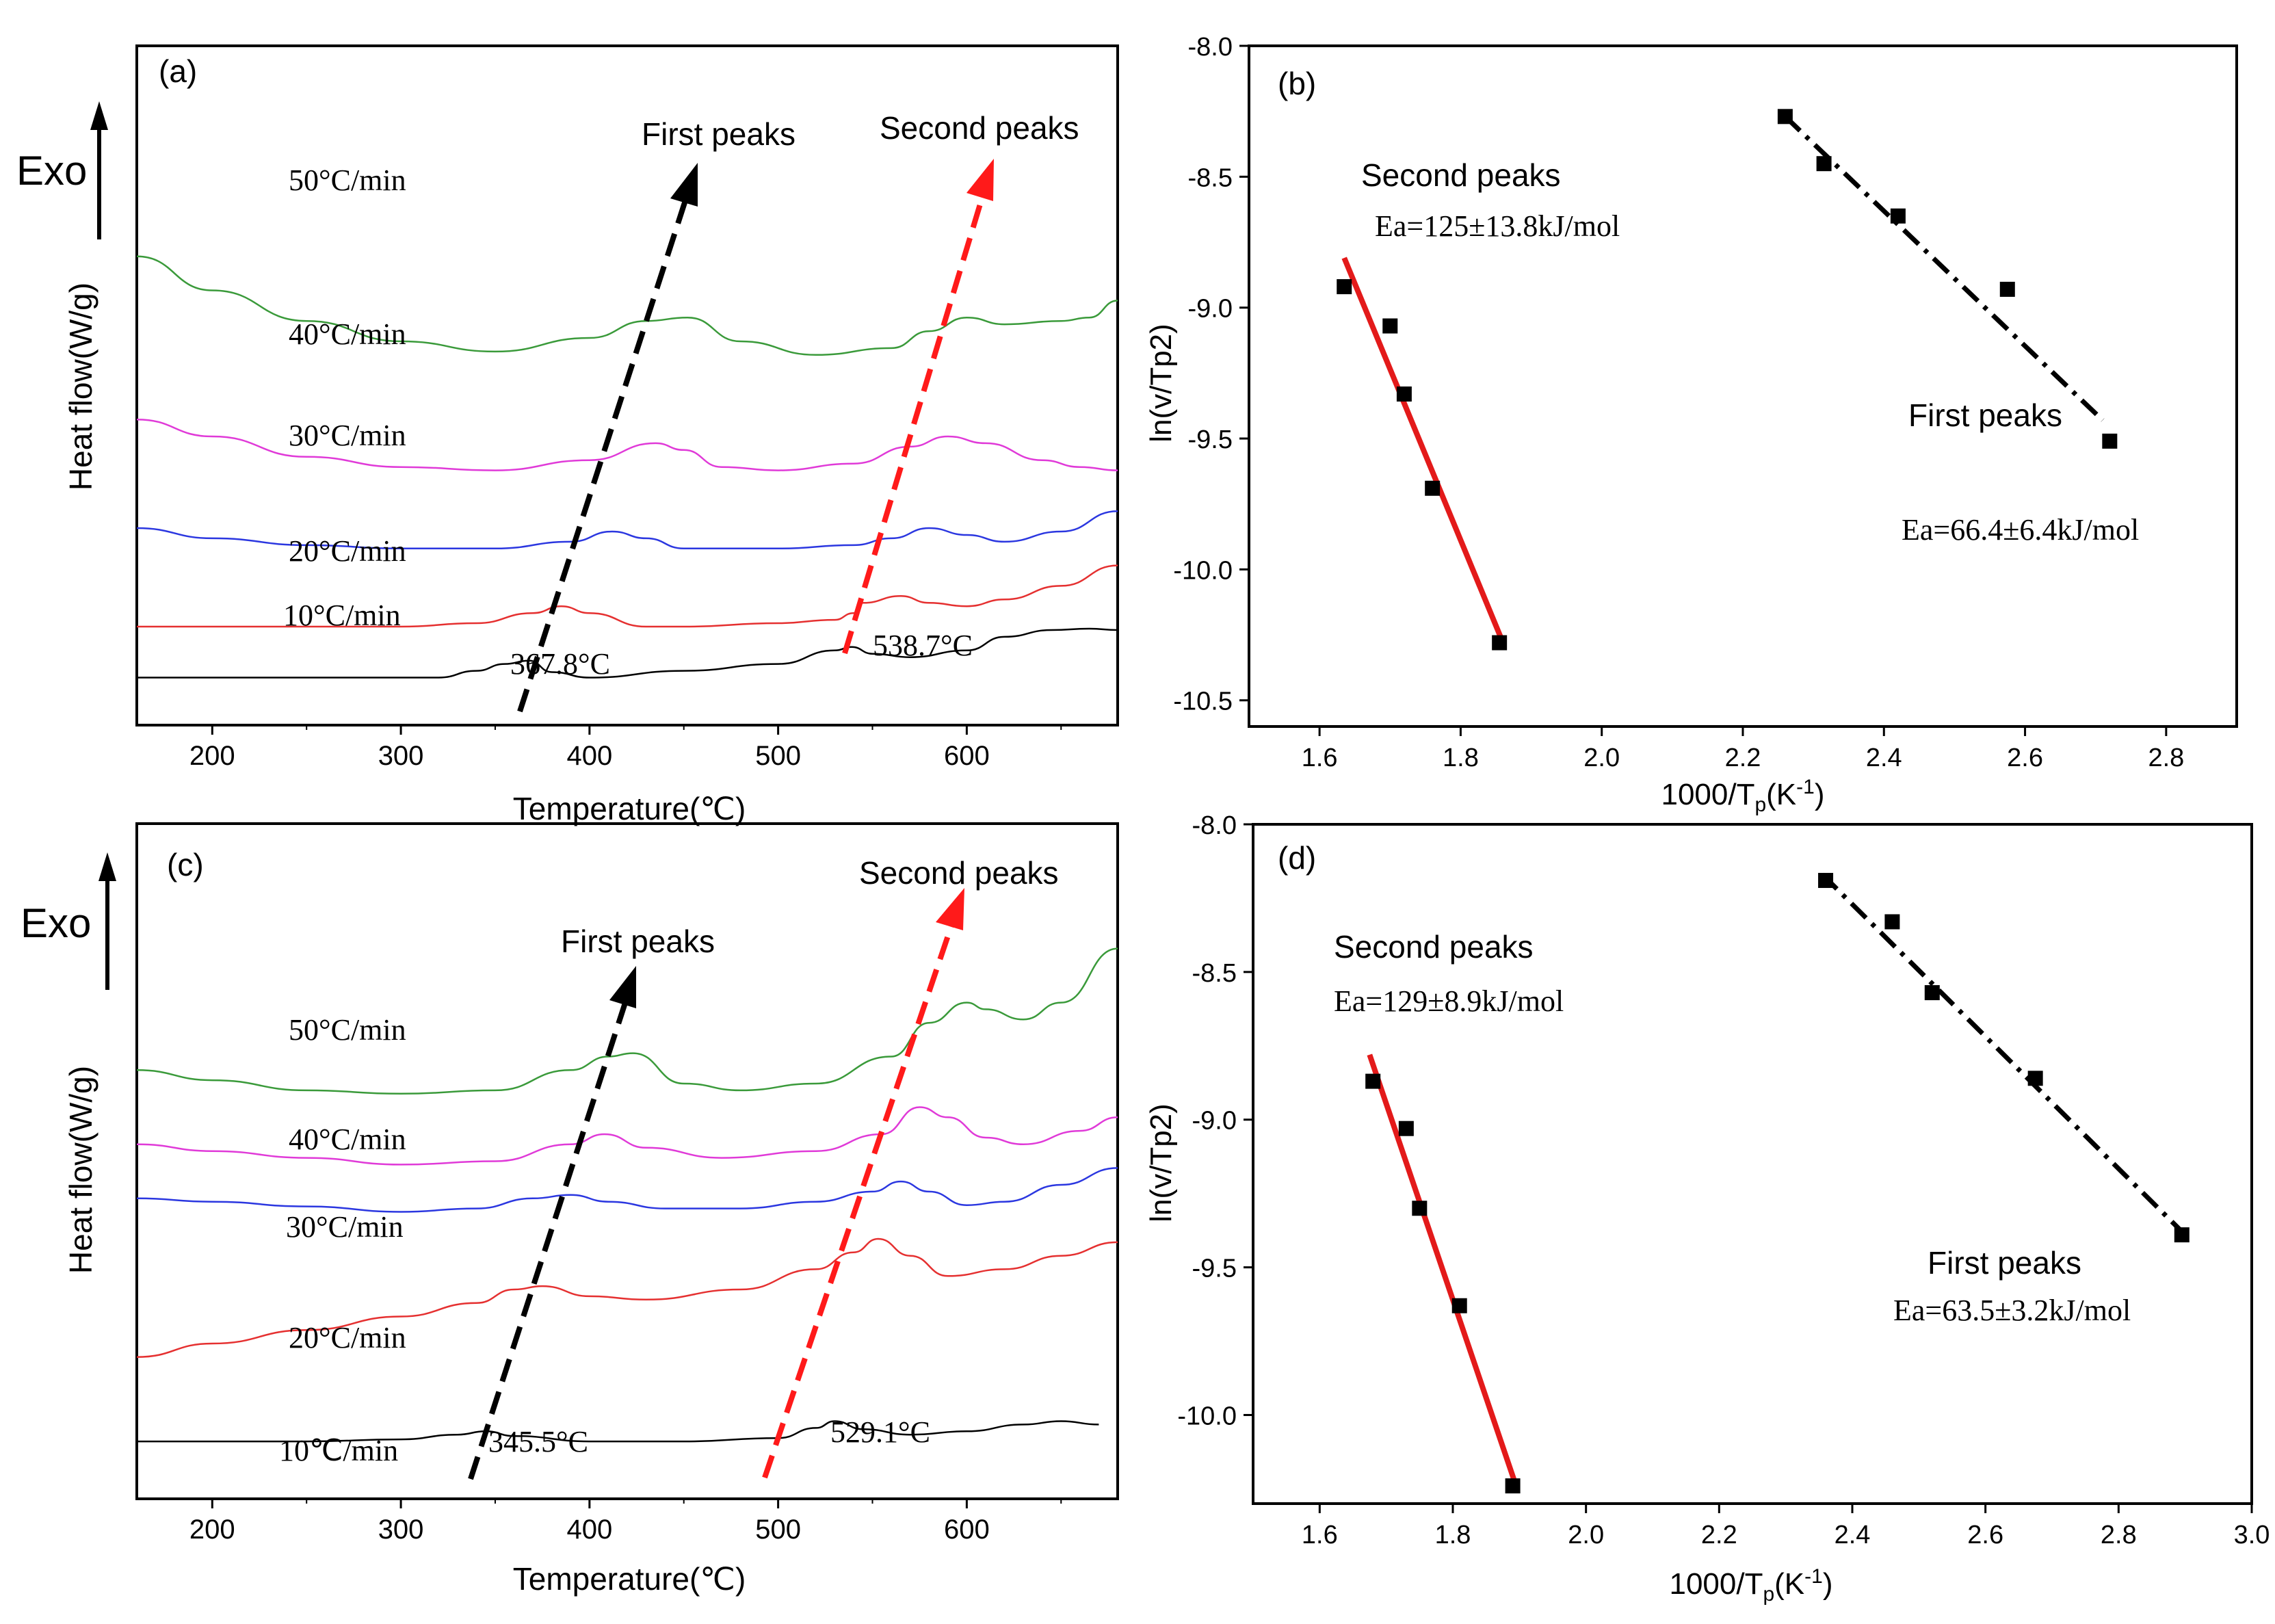  I want to click on y-tick-label-5: -10.5, so click(1203, 702).